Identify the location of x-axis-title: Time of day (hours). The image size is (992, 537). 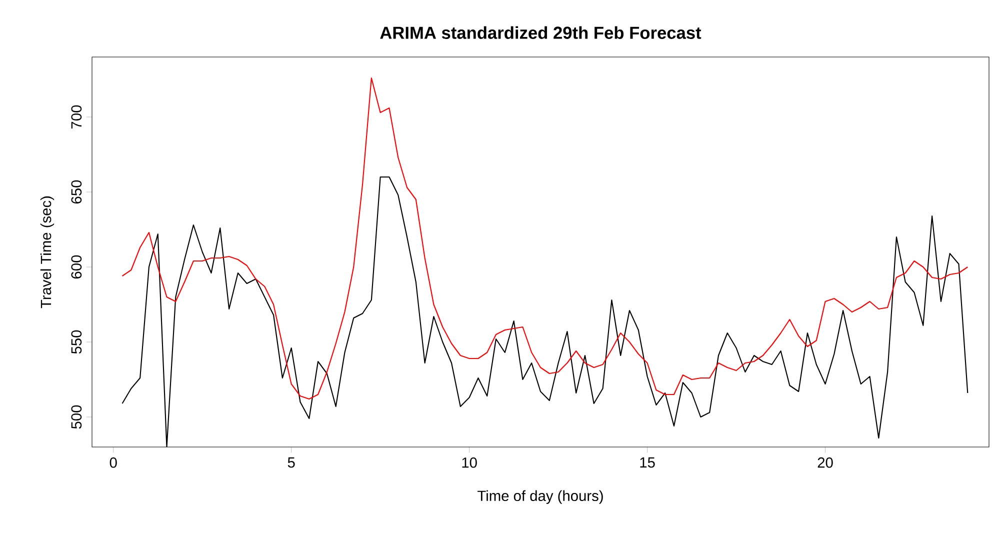
(540, 497).